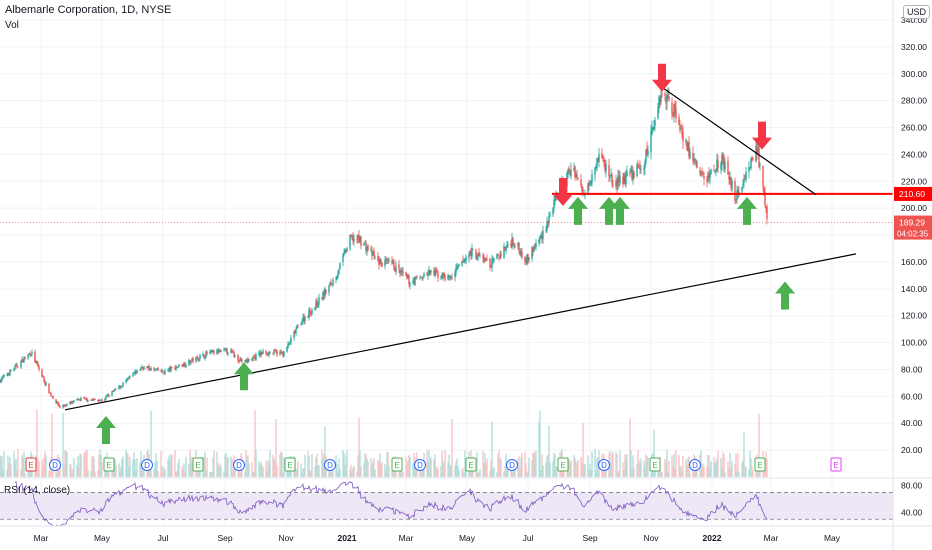 This screenshot has height=550, width=932. Describe the element at coordinates (912, 486) in the screenshot. I see `rsi-axis-label: 80.00` at that location.